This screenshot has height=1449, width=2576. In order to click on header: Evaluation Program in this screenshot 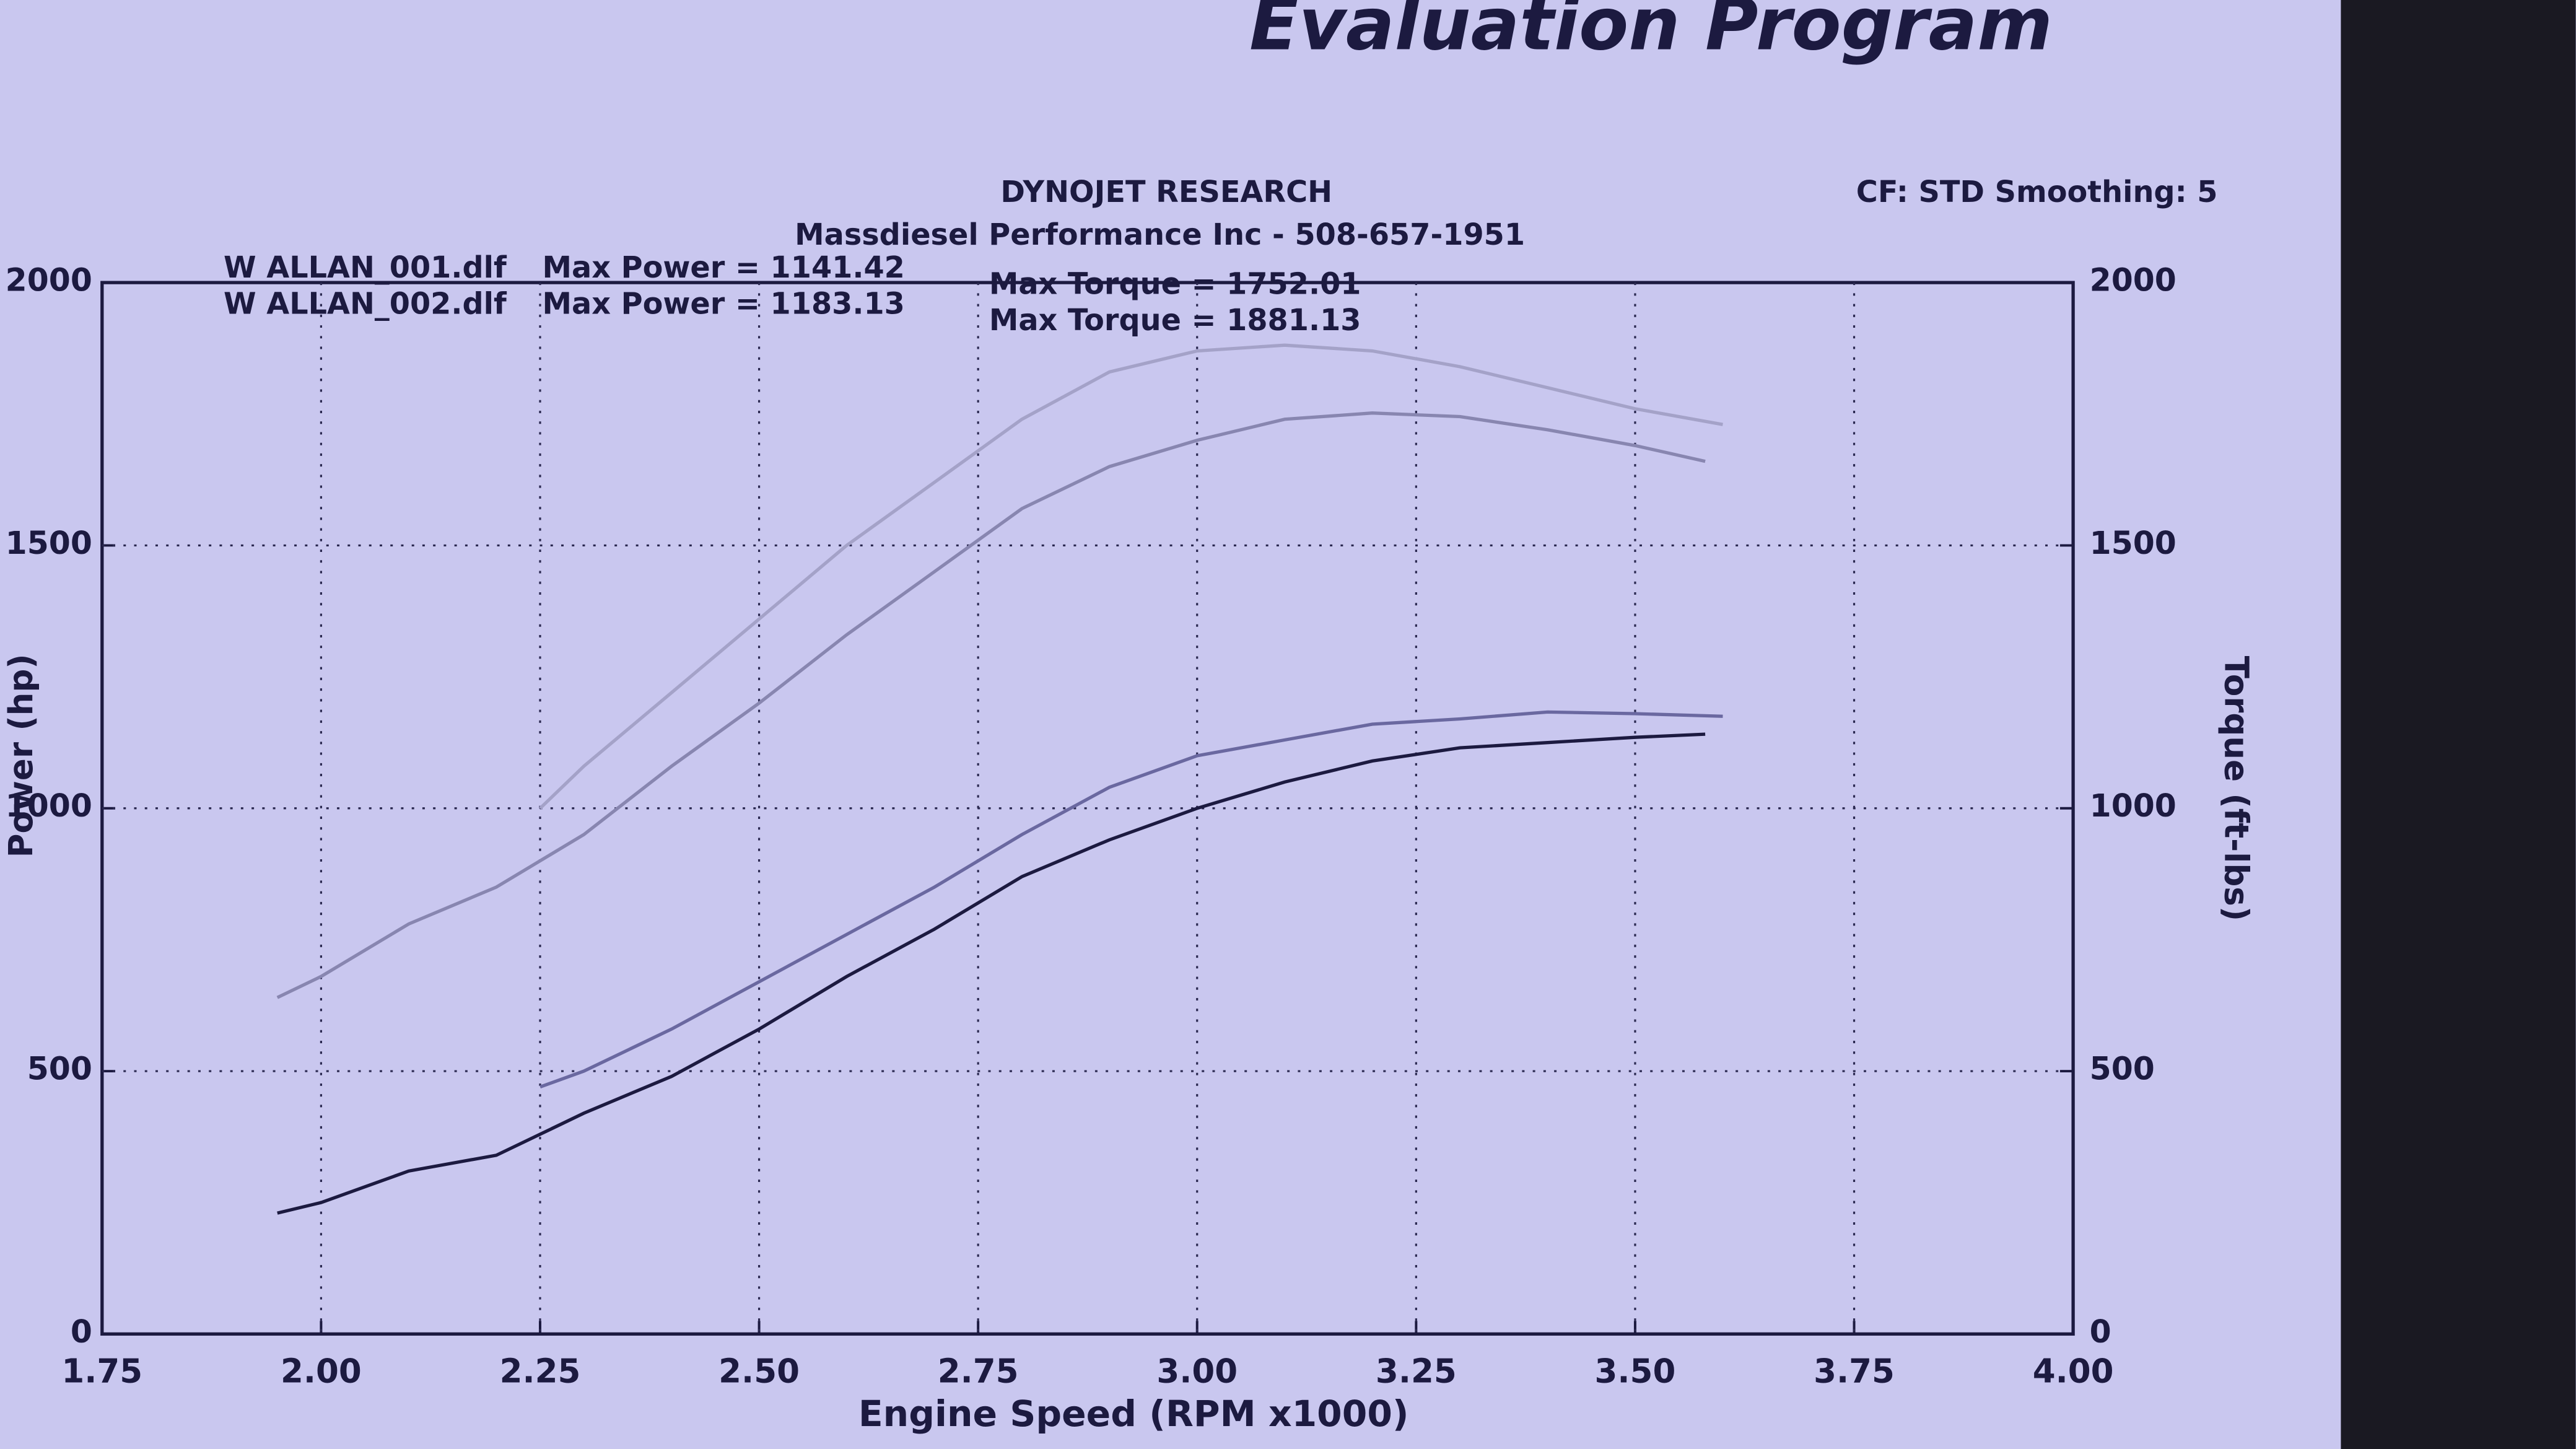, I will do `click(1651, 33)`.